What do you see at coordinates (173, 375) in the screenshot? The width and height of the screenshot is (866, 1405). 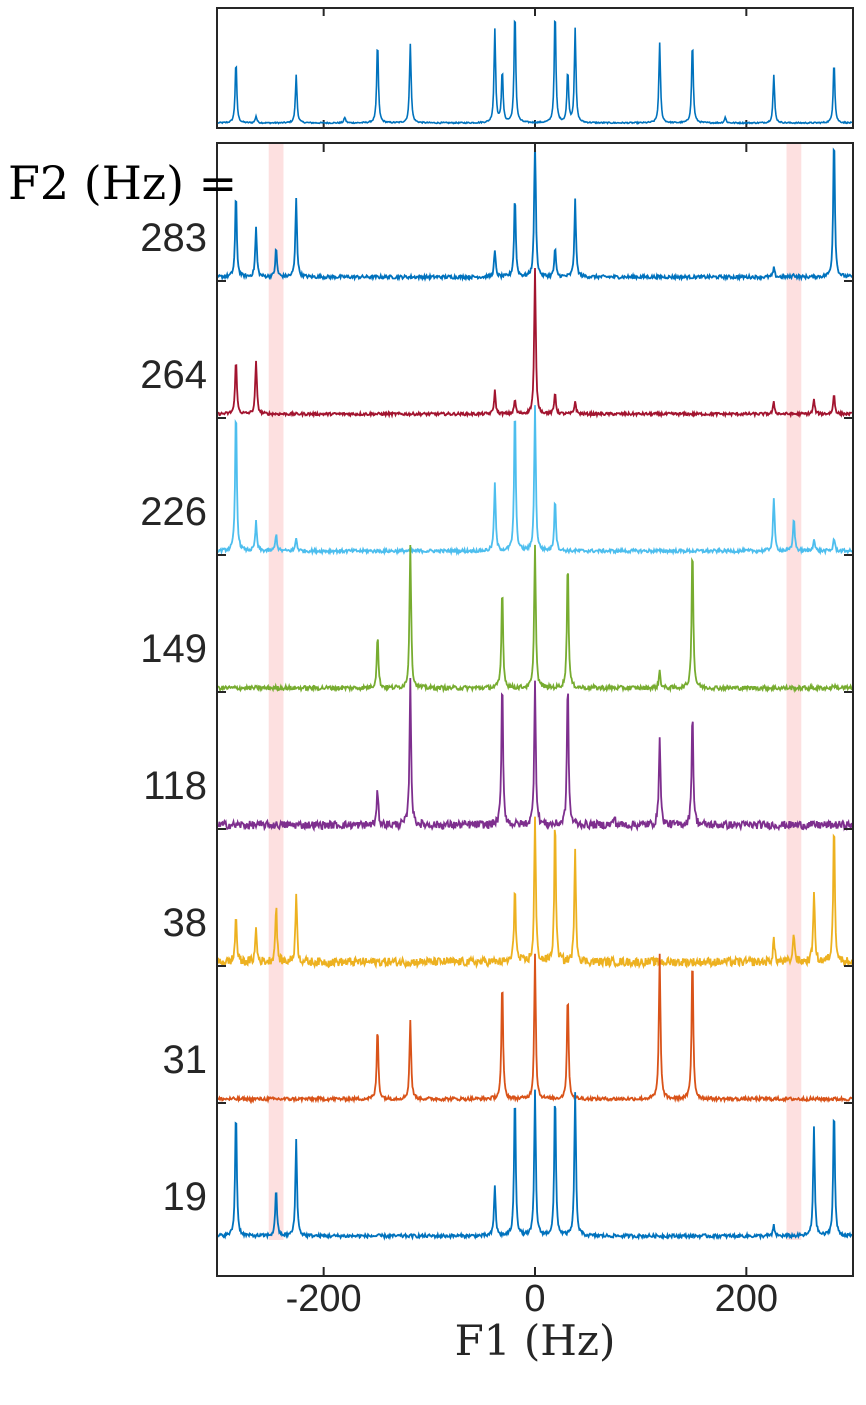 I see `row-label-264: 264` at bounding box center [173, 375].